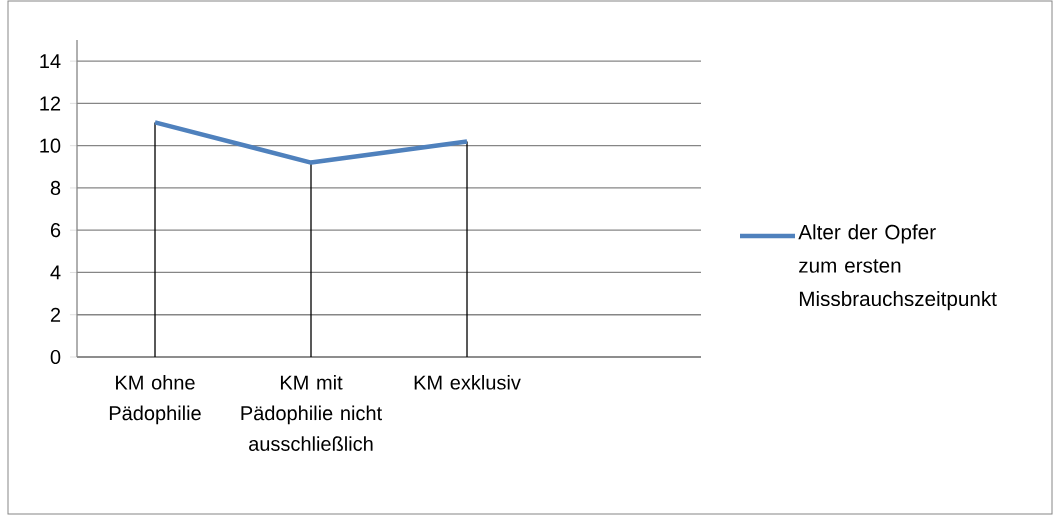 The height and width of the screenshot is (515, 1053). Describe the element at coordinates (55, 272) in the screenshot. I see `y-tick-label: 4` at that location.